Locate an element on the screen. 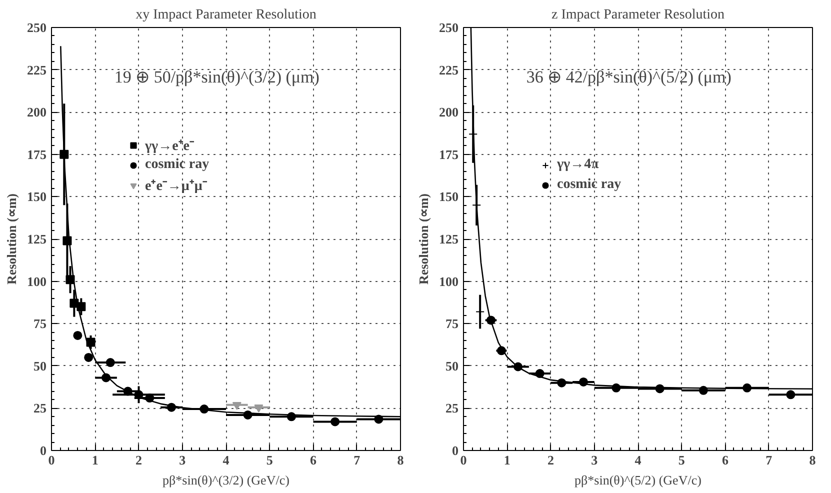 The height and width of the screenshot is (493, 831). x-axis-title: pβ*sin(θ)^(3/2) (GeV/c) is located at coordinates (226, 480).